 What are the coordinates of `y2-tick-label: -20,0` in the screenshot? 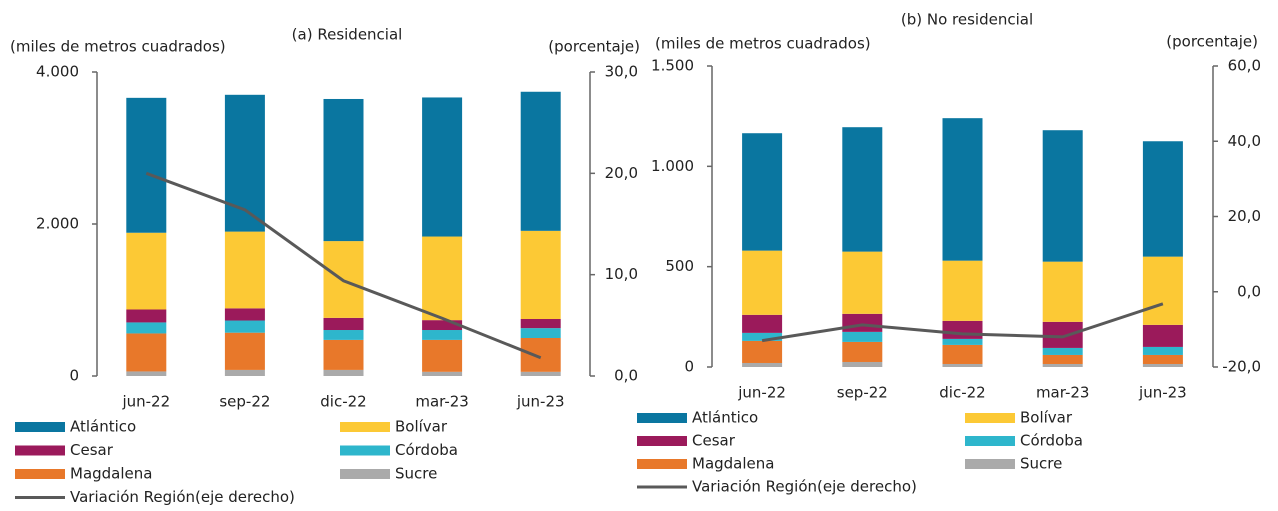 It's located at (1241, 367).